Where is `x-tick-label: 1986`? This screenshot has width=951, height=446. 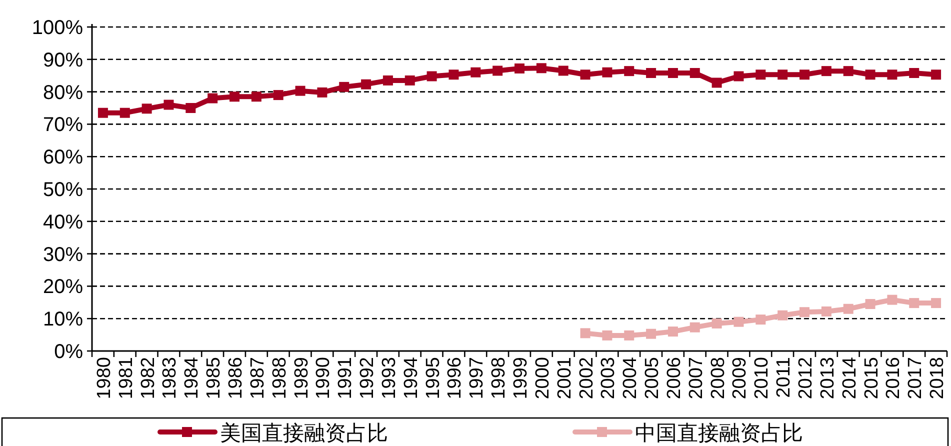
x-tick-label: 1986 is located at coordinates (236, 378).